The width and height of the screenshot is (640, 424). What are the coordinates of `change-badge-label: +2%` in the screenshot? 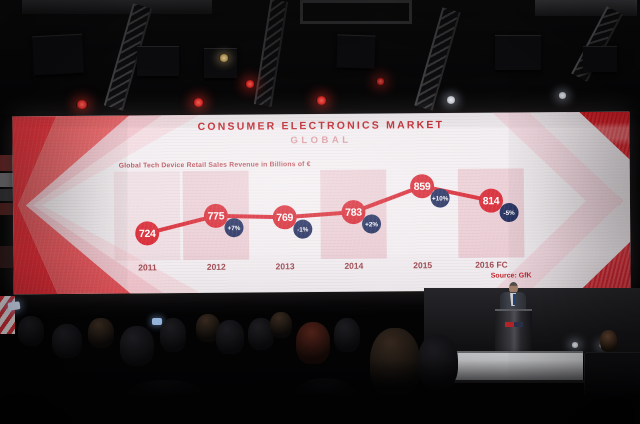 It's located at (371, 224).